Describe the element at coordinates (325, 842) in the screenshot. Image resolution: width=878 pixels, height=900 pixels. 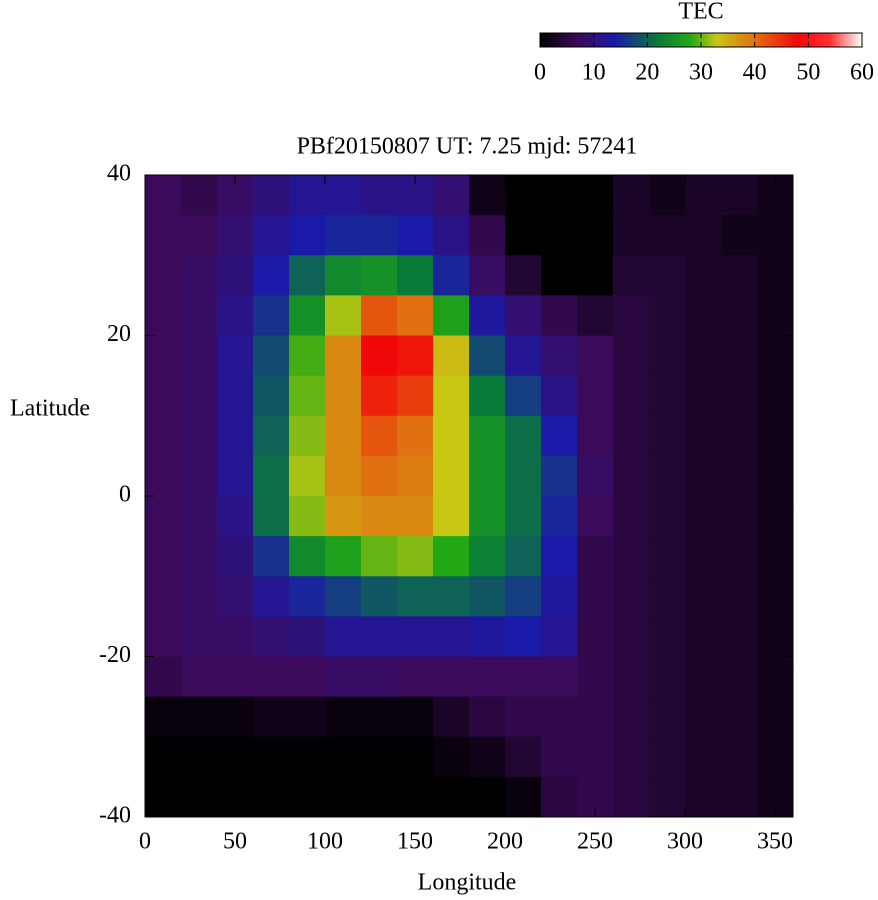
I see `x-tick-label: 100` at that location.